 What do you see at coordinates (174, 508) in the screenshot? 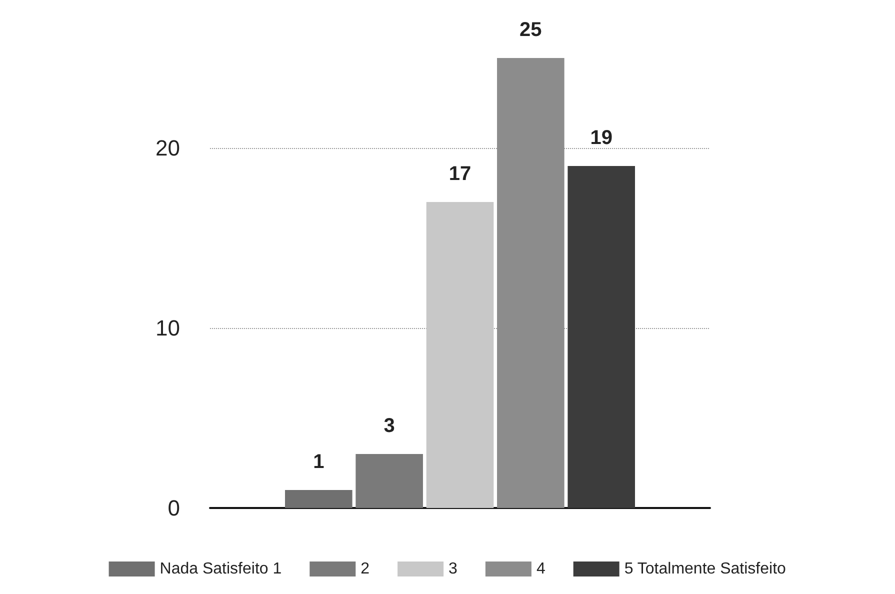
I see `y-tick-label: 0` at bounding box center [174, 508].